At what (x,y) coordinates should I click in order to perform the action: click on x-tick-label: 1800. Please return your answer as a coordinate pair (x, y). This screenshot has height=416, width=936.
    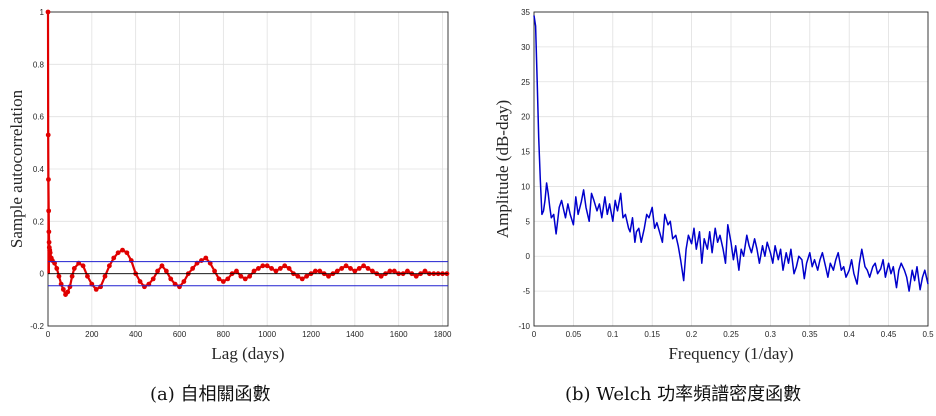
    Looking at the image, I should click on (443, 334).